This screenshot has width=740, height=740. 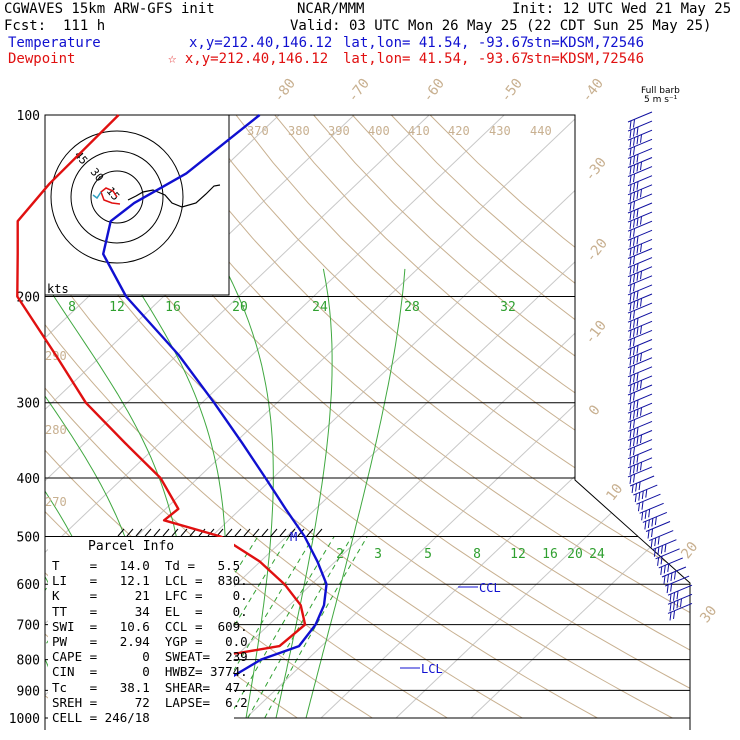 What do you see at coordinates (436, 43) in the screenshot?
I see `temperature-latlon: lat,lon= 41.54, -93.67` at bounding box center [436, 43].